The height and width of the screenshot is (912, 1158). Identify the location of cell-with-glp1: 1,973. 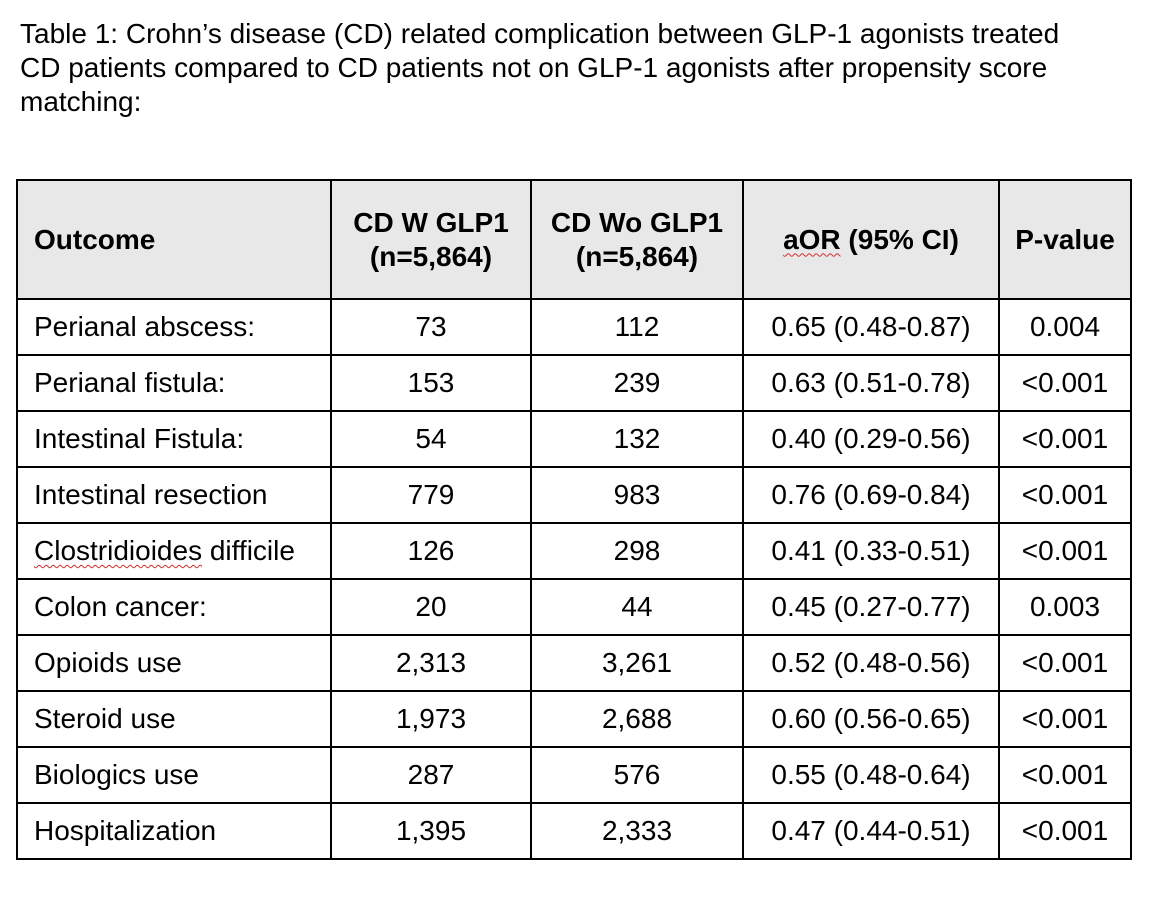
(431, 719).